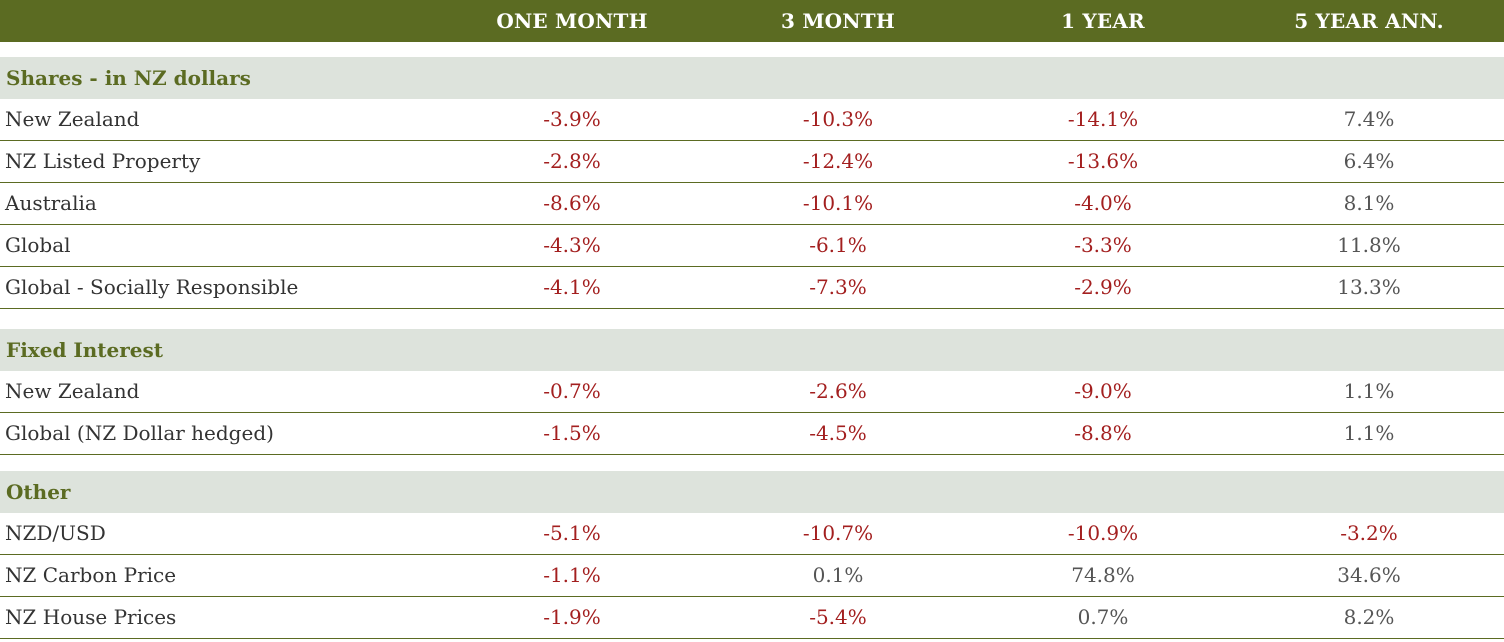  I want to click on row-value: -7.3%, so click(838, 287).